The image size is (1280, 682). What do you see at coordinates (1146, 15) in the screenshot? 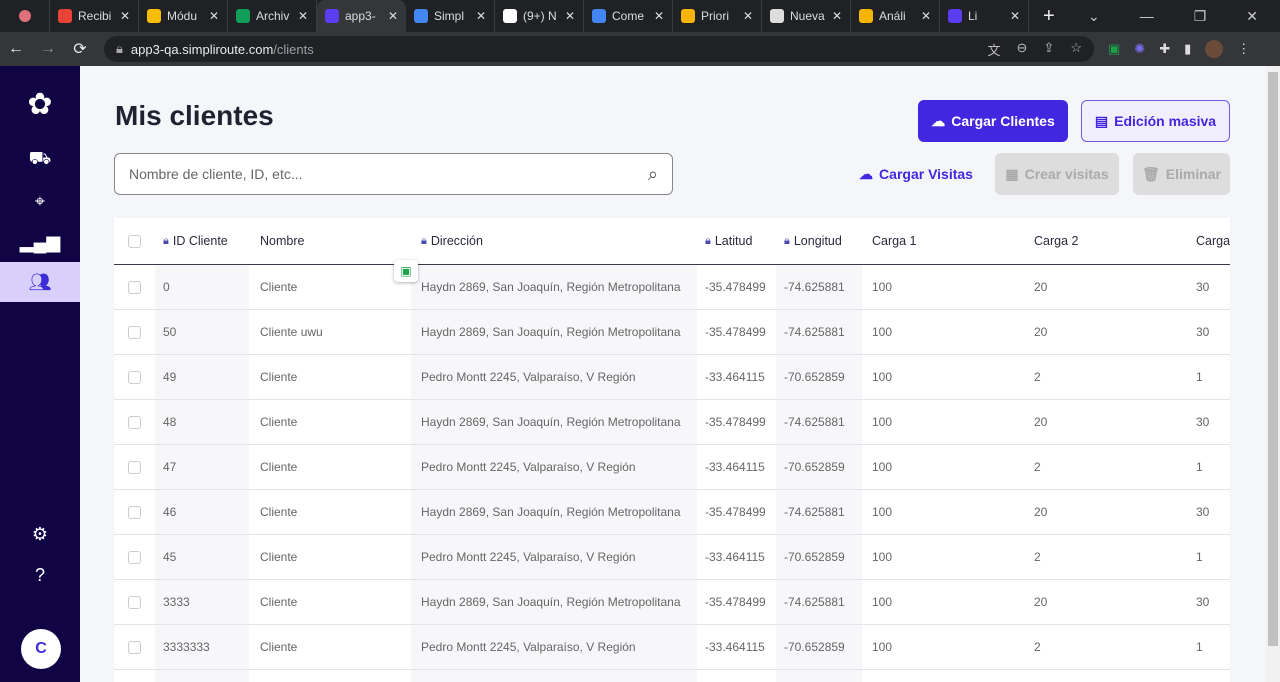
I see `minimize-icon: —` at bounding box center [1146, 15].